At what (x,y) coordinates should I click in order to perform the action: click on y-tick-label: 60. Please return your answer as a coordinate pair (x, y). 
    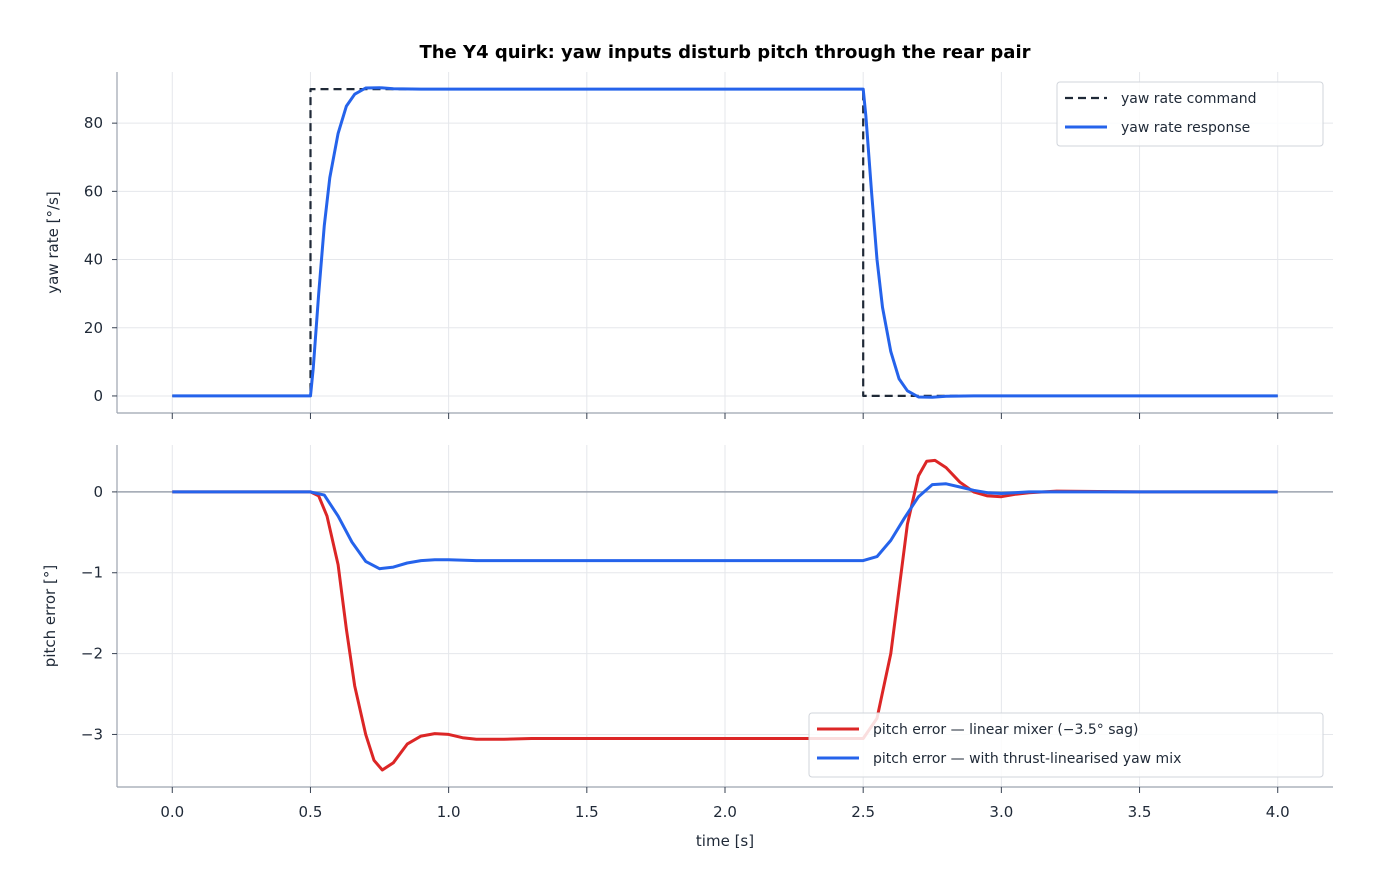
    Looking at the image, I should click on (93, 191).